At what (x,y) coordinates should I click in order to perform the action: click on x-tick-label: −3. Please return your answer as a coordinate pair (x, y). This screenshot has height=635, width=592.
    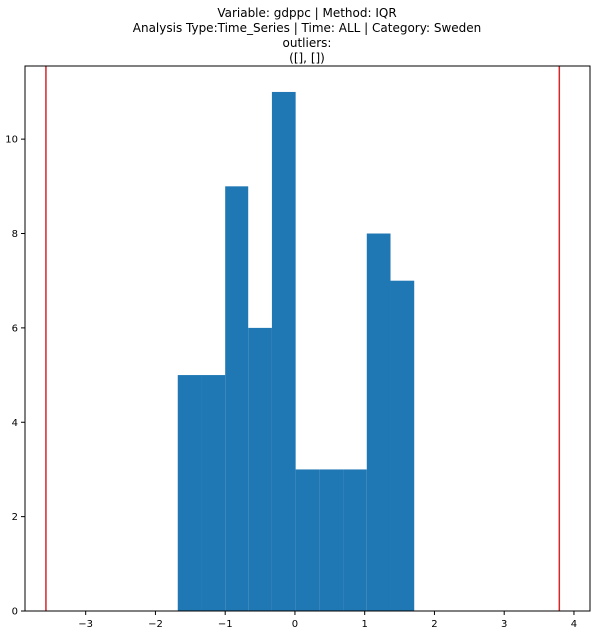
    Looking at the image, I should click on (85, 624).